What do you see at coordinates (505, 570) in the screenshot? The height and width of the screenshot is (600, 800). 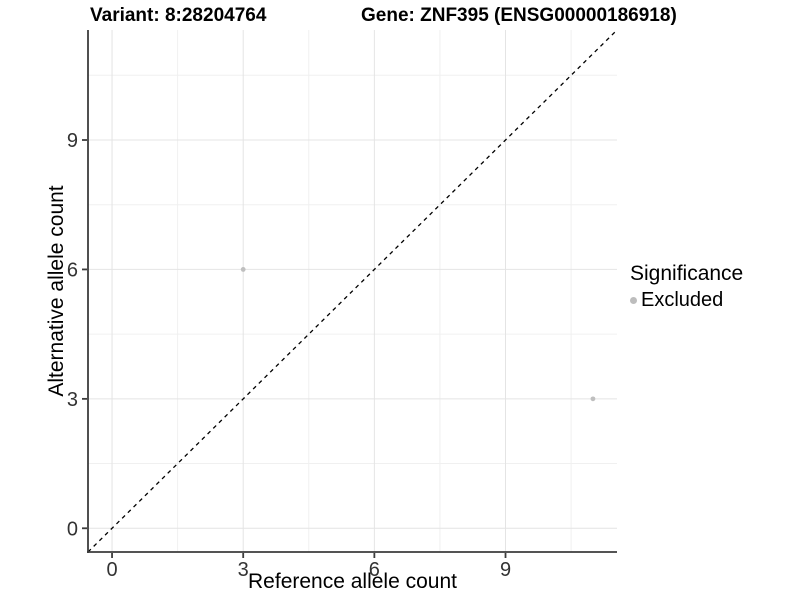 I see `x-tick-label: 9` at bounding box center [505, 570].